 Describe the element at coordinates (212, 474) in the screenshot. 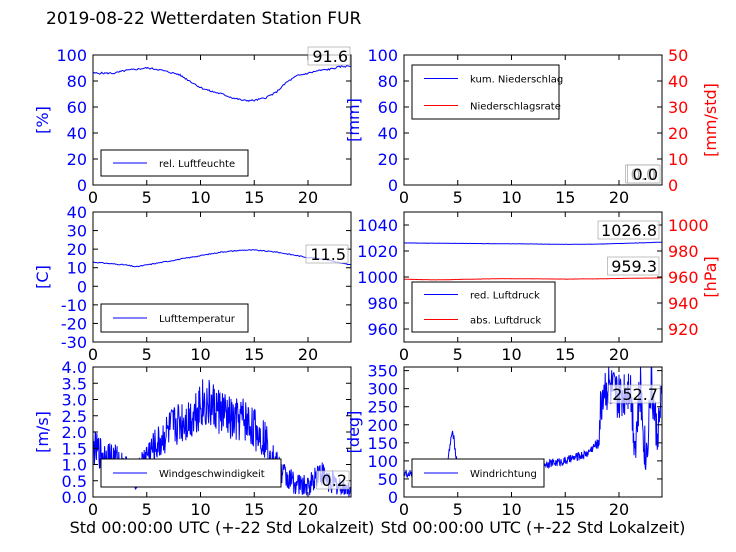

I see `legend-entry: Windgeschwindigkeit` at that location.